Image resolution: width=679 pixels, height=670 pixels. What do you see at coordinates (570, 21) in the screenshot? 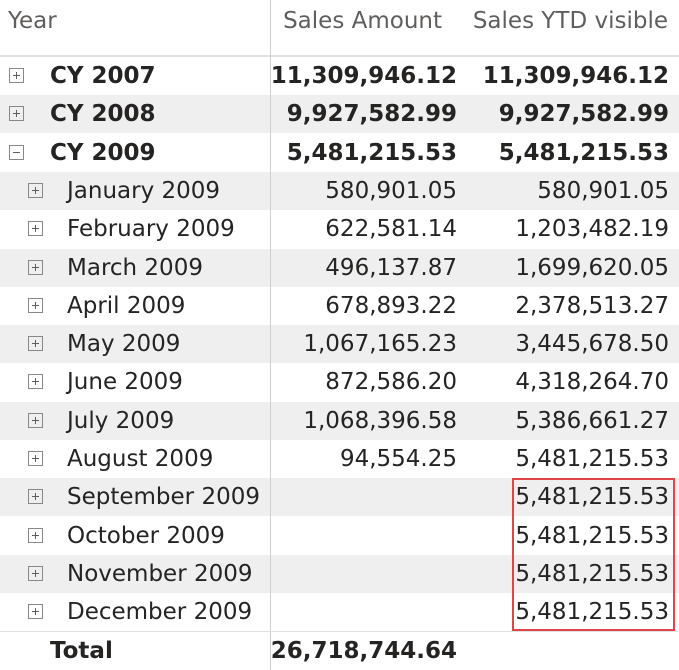
I see `column-header-sales-ytd-visible: Sales YTD visible` at bounding box center [570, 21].